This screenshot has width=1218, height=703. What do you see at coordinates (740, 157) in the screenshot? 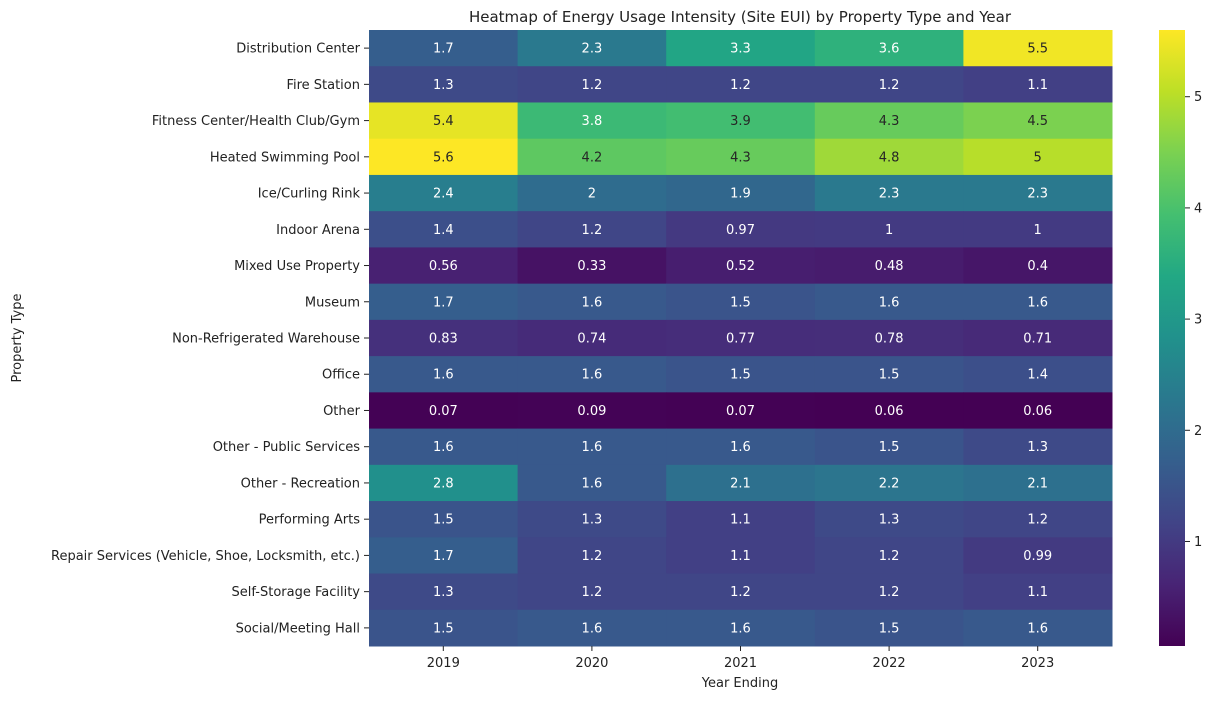
I see `cell-value-label: 4.3` at bounding box center [740, 157].